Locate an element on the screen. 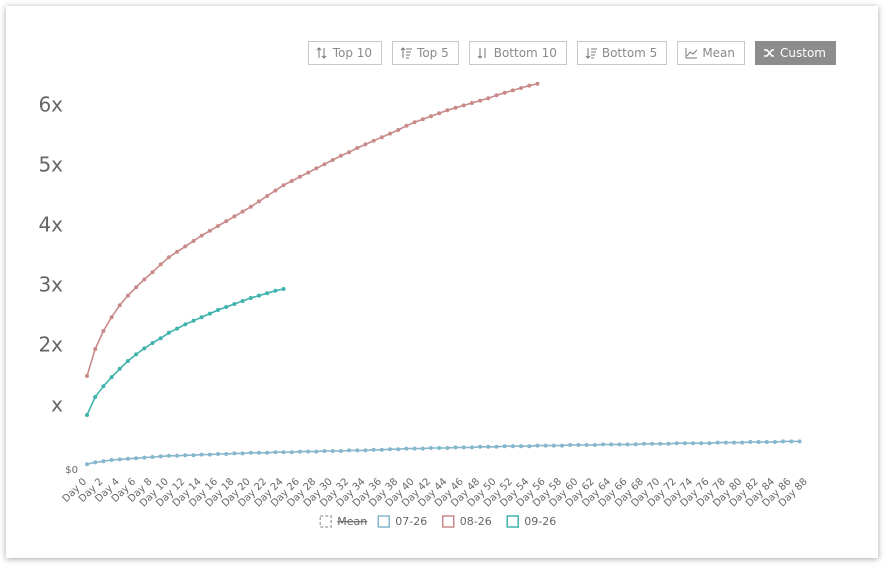  toolbar-button: Top 10 is located at coordinates (345, 53).